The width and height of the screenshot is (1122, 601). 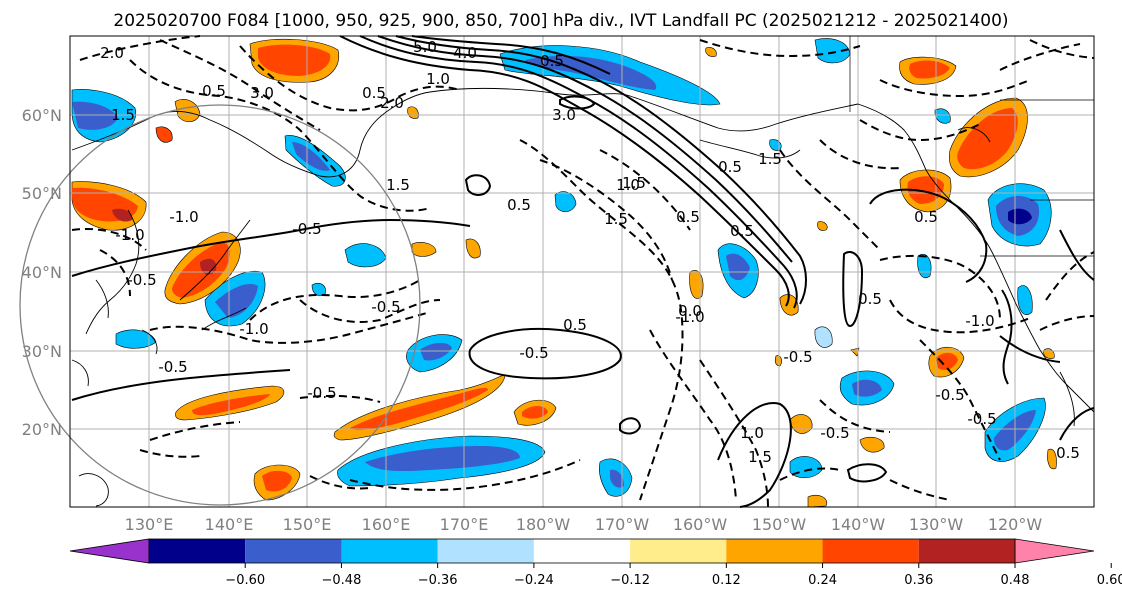 What do you see at coordinates (630, 580) in the screenshot?
I see `colorbar-tick-label: −0.12` at bounding box center [630, 580].